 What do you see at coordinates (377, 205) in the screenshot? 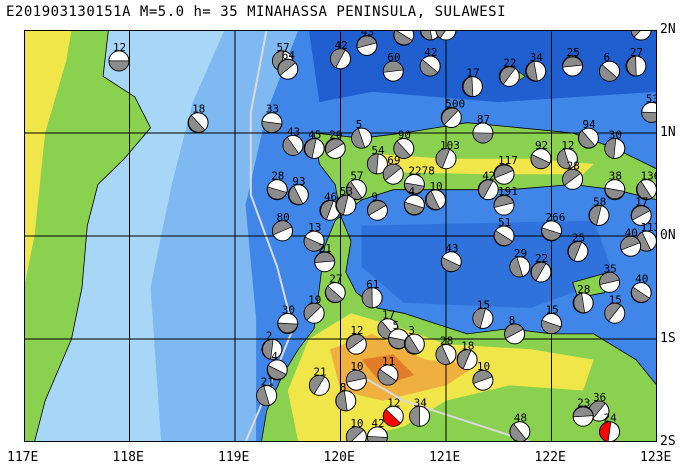
I see `focal-mechanism: 9` at bounding box center [377, 205].